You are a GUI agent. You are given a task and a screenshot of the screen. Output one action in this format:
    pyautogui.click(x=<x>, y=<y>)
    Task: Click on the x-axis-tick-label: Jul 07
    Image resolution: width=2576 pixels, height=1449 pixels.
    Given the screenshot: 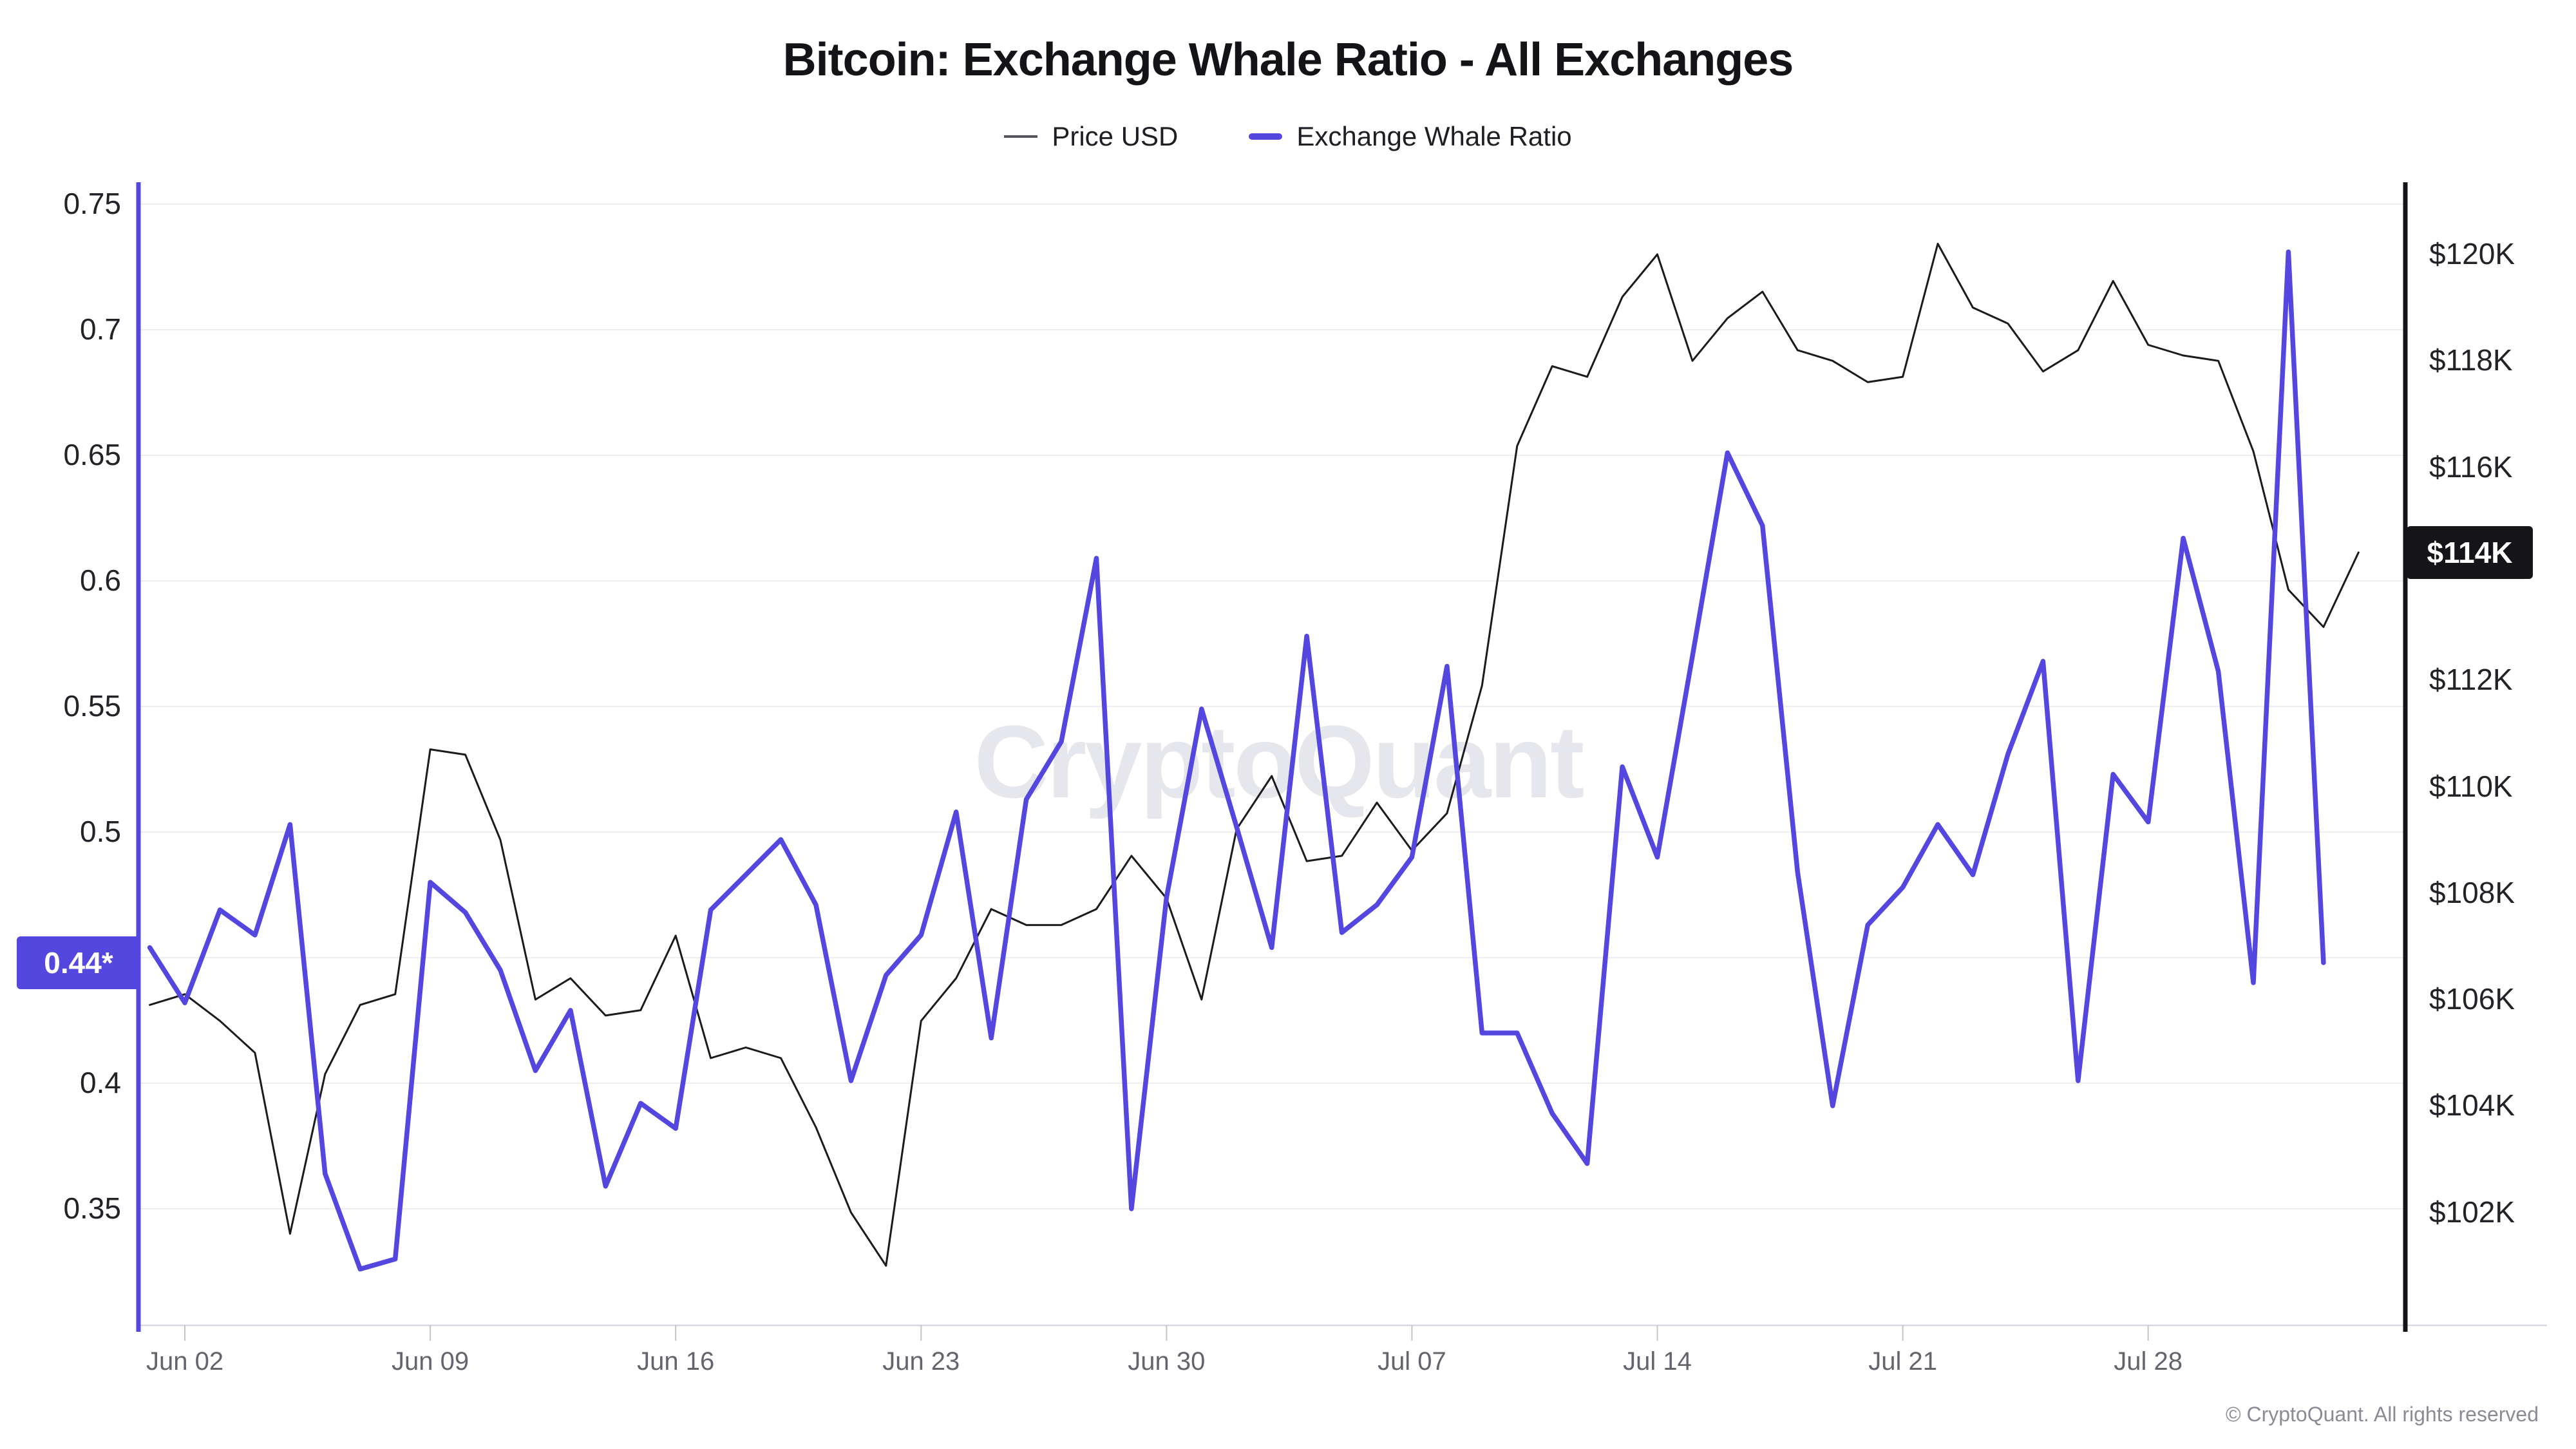 What is the action you would take?
    pyautogui.click(x=1412, y=1362)
    